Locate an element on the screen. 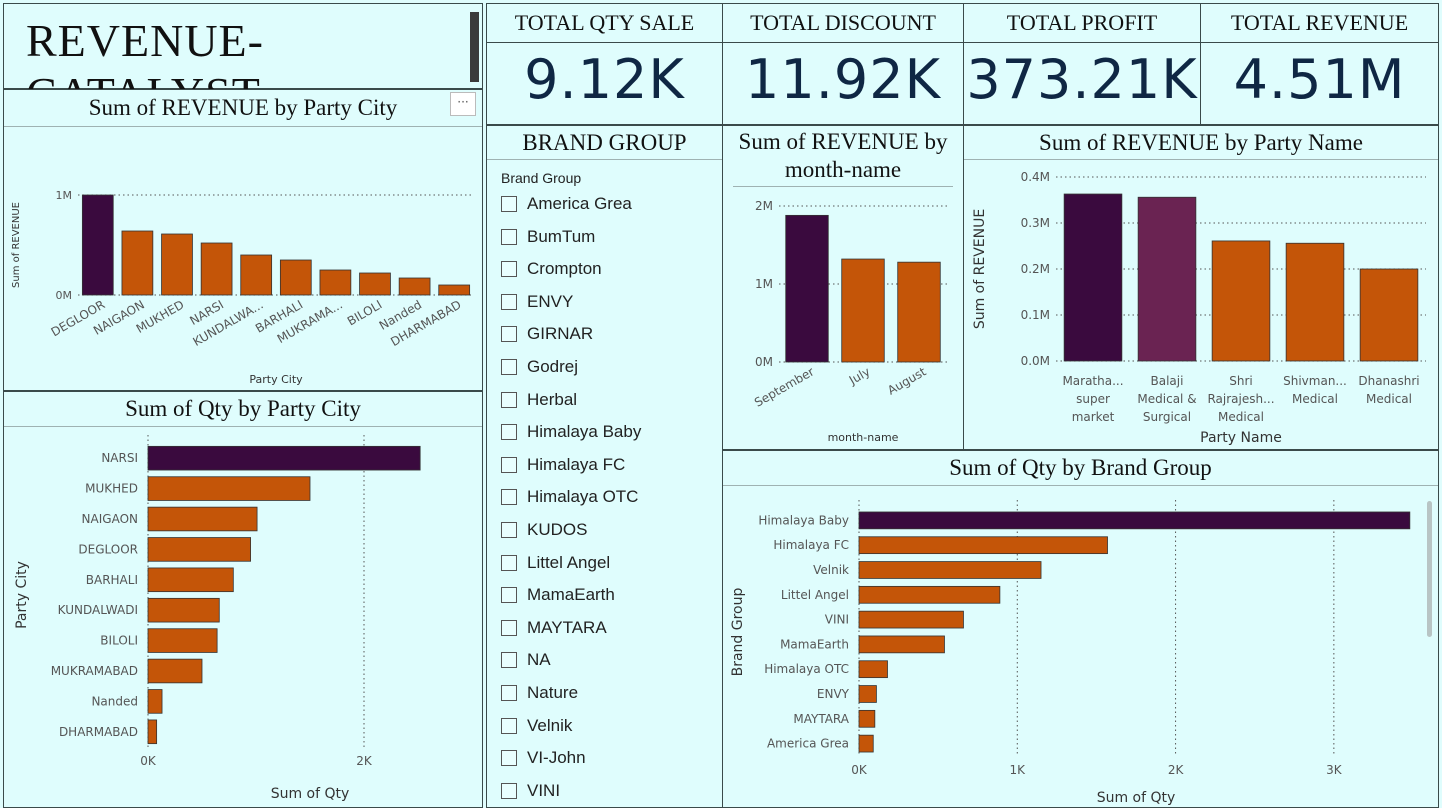 The width and height of the screenshot is (1442, 808). slicer-item: Crompton is located at coordinates (551, 269).